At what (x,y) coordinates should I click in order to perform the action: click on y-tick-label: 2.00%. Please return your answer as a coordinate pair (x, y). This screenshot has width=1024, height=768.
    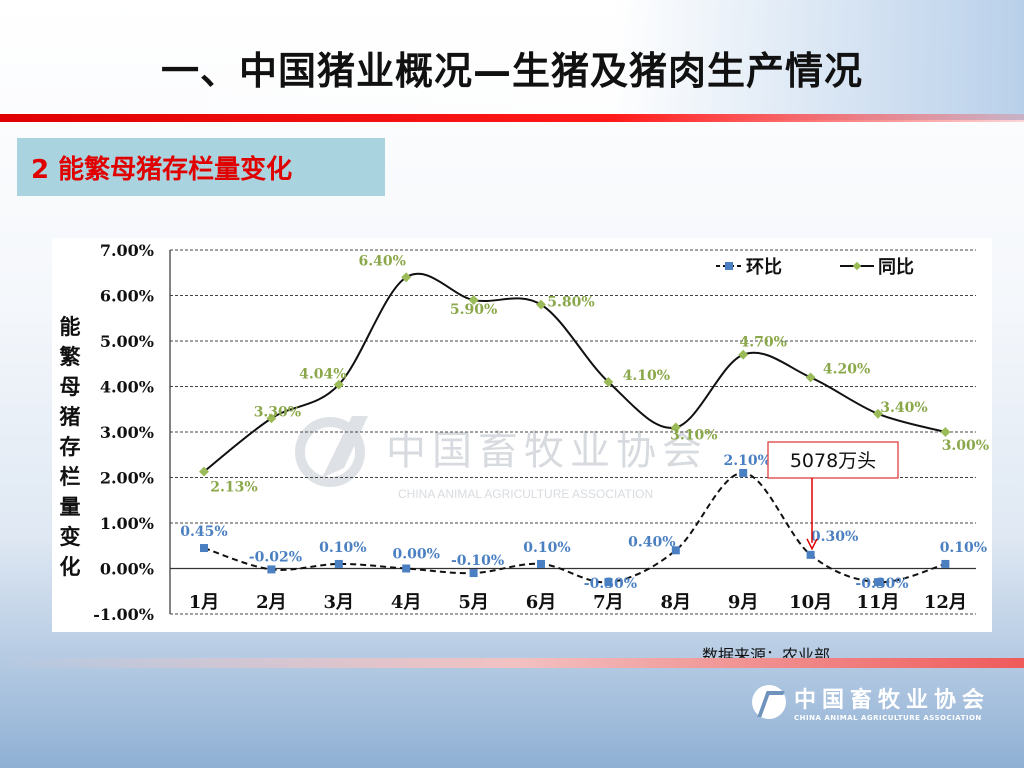
    Looking at the image, I should click on (127, 478).